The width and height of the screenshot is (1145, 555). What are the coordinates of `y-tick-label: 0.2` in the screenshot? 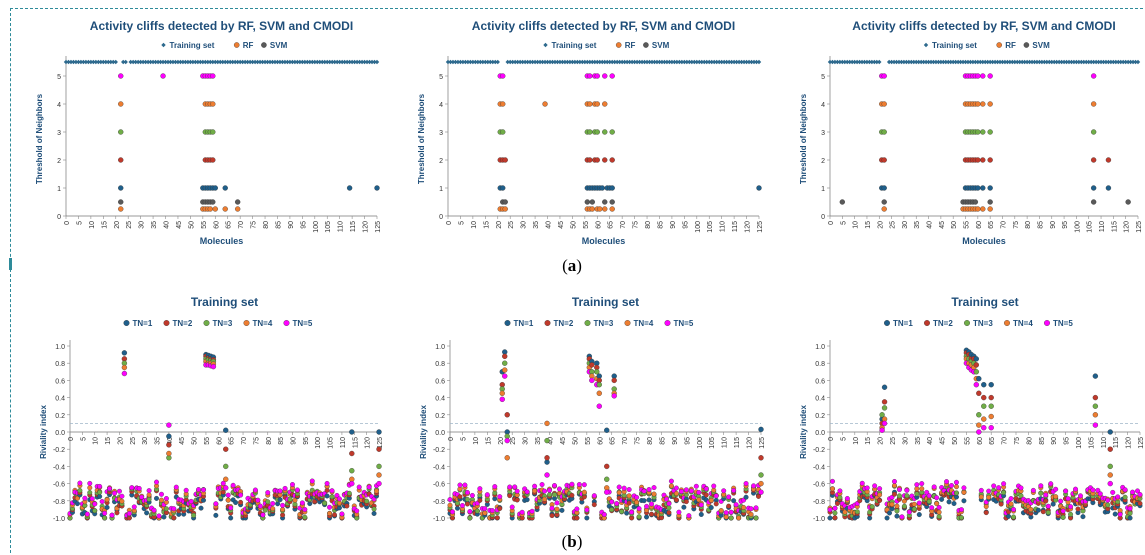 It's located at (820, 416).